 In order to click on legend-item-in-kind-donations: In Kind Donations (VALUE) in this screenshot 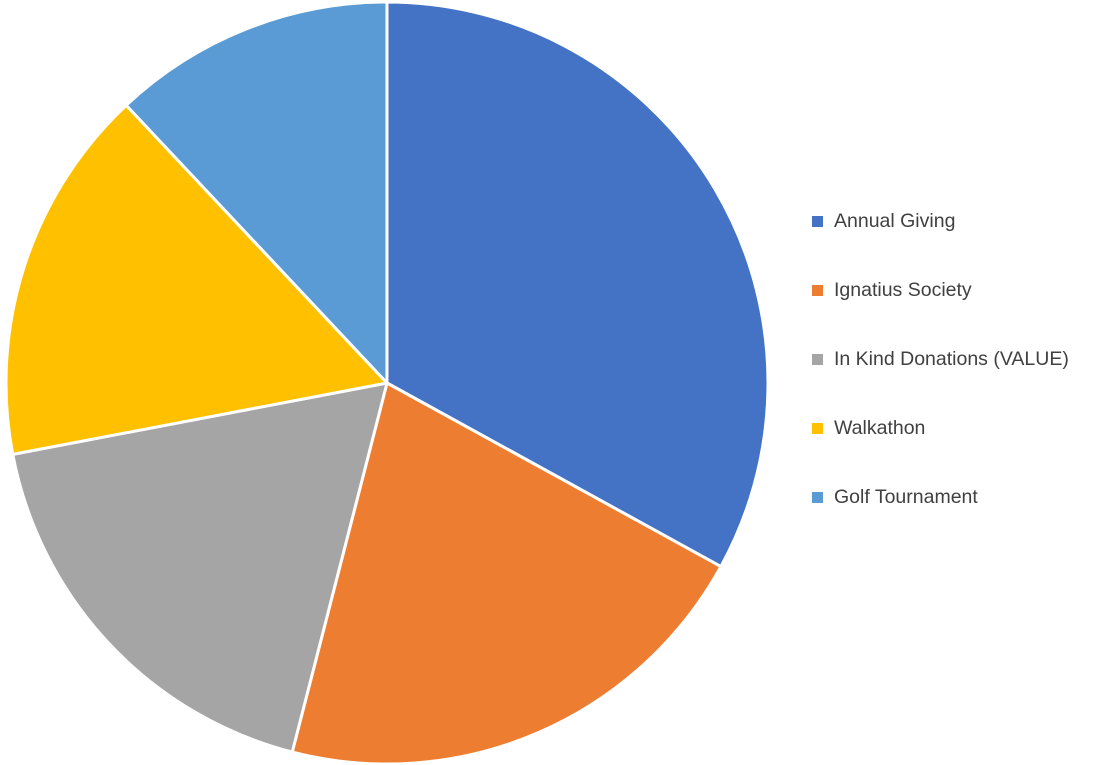, I will do `click(965, 359)`.